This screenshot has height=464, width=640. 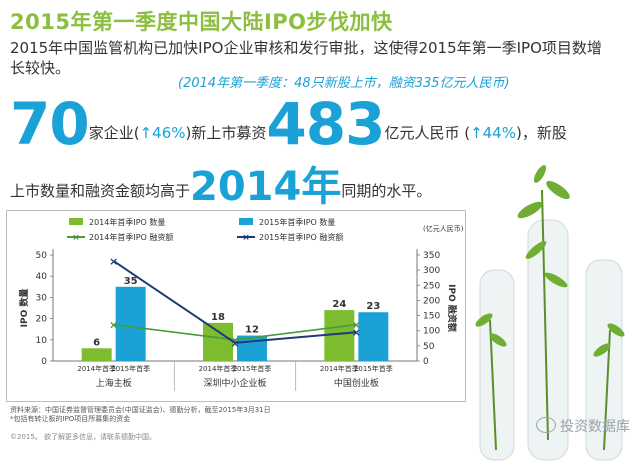 What do you see at coordinates (252, 330) in the screenshot?
I see `bar-value-label: 12` at bounding box center [252, 330].